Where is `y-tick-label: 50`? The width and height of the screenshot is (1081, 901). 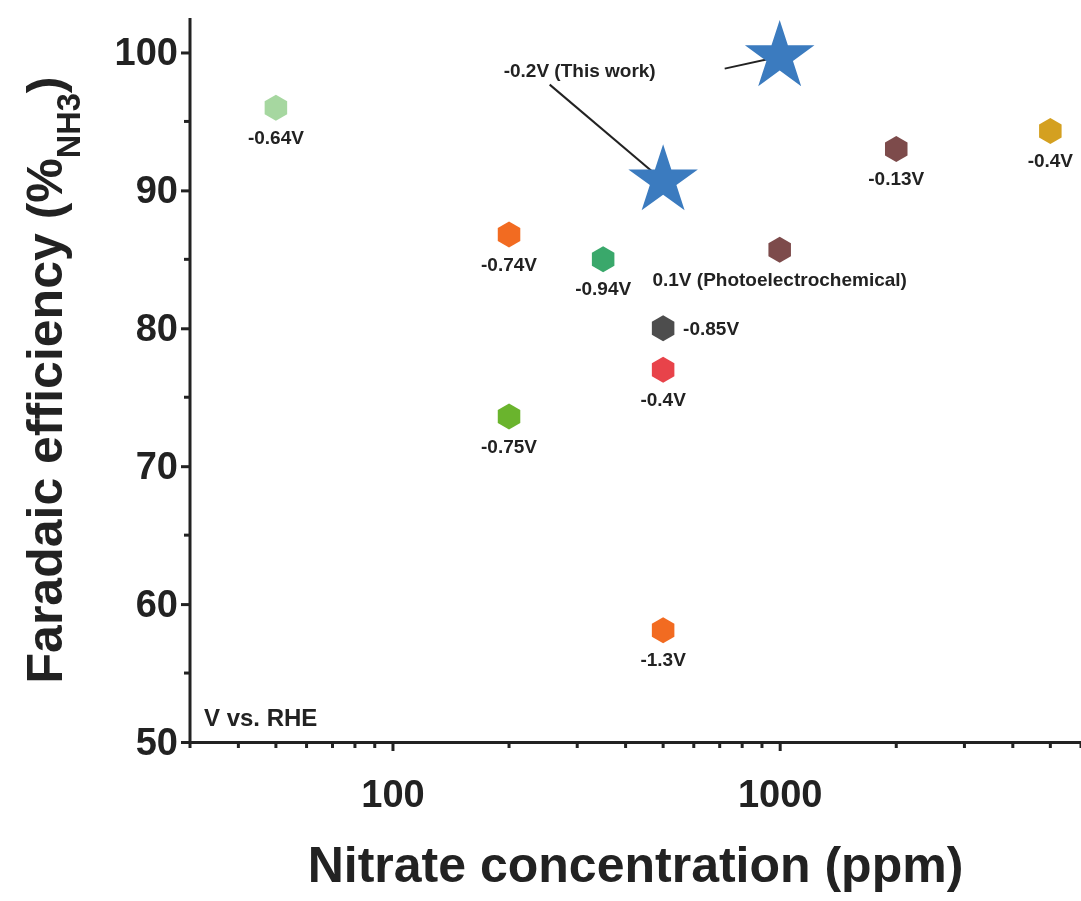
y-tick-label: 50 is located at coordinates (156, 741).